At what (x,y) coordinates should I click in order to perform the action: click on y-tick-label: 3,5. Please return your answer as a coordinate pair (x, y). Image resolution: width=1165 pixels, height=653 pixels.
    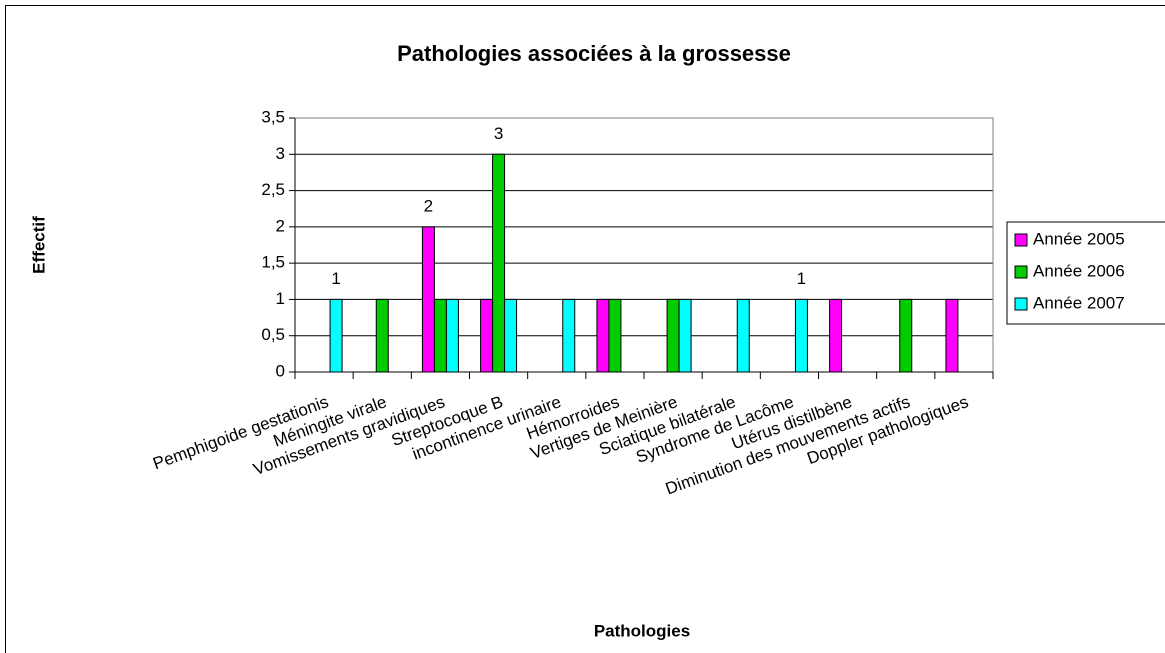
    Looking at the image, I should click on (273, 116).